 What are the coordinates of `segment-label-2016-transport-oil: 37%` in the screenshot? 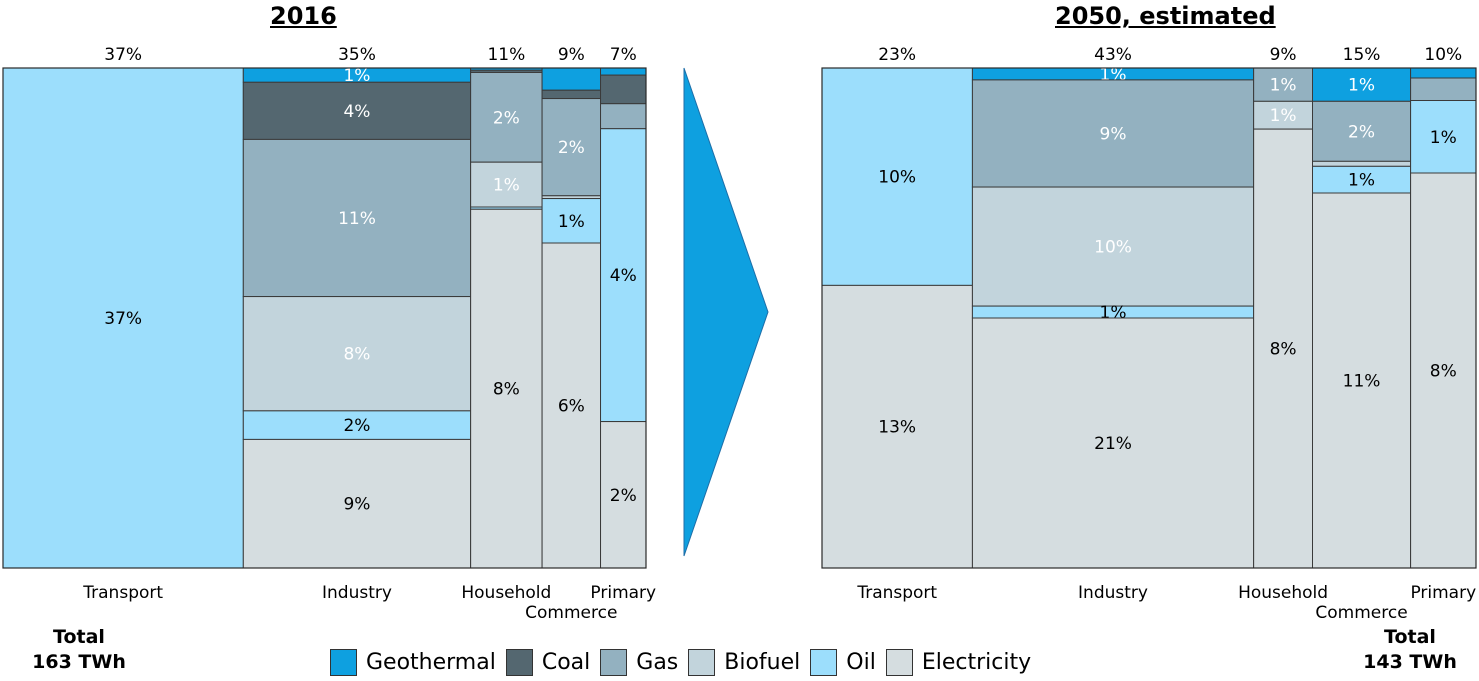 It's located at (123, 319).